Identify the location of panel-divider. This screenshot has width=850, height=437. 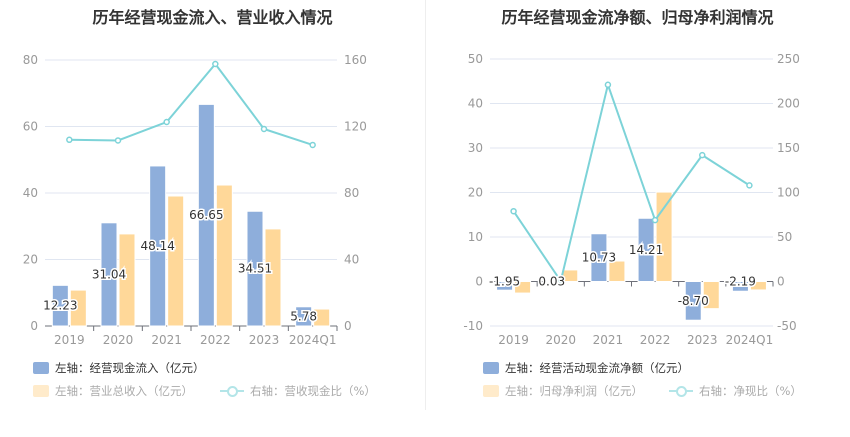
(425, 205).